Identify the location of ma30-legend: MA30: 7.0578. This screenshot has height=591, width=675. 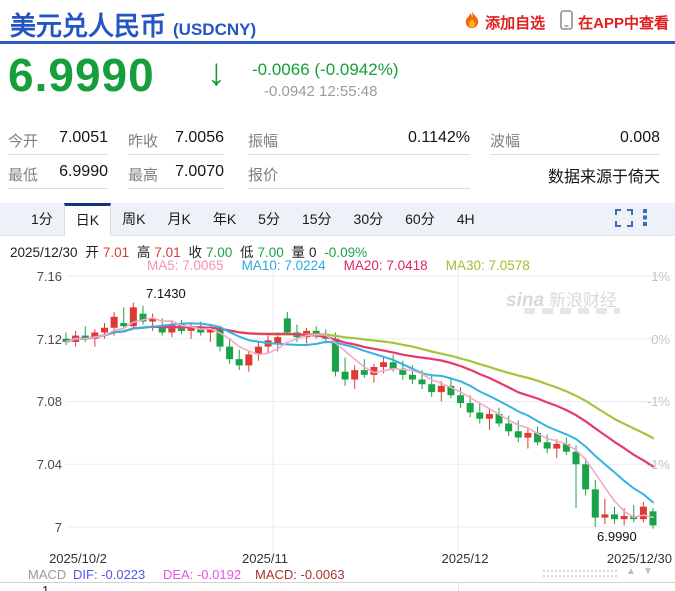
(487, 265).